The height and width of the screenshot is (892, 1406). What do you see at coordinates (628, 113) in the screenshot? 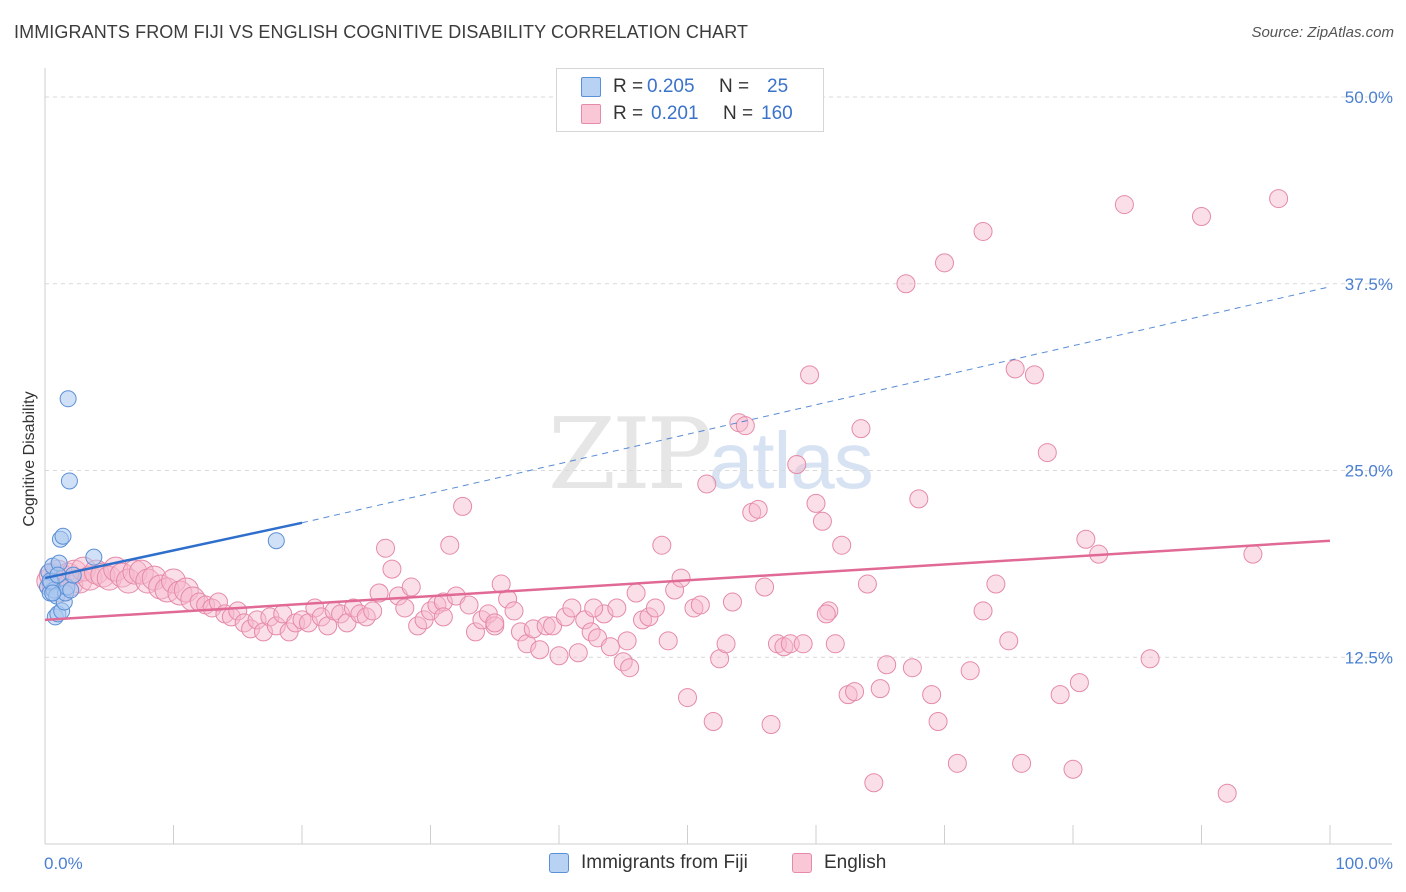
I see `english-r-label: R =` at bounding box center [628, 113].